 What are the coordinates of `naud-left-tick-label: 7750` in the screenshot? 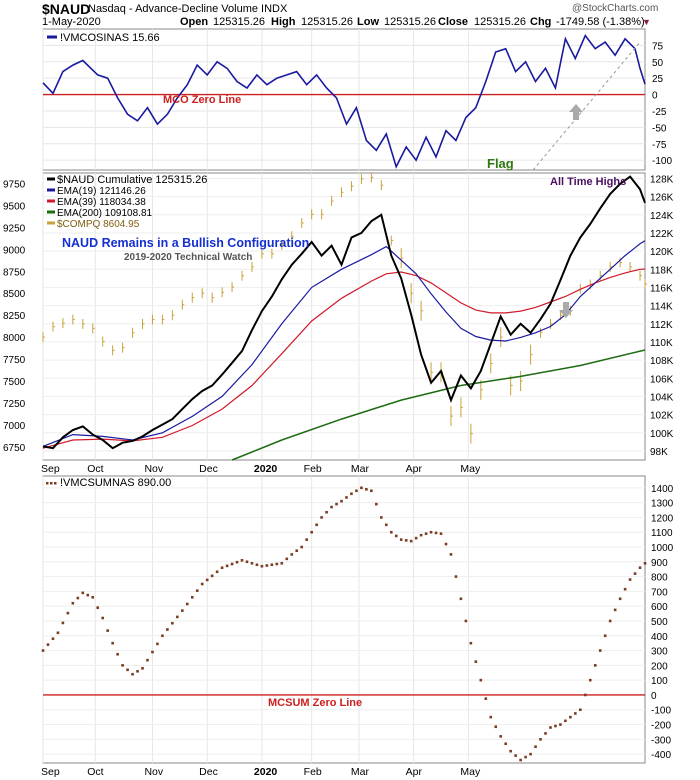 It's located at (14, 360).